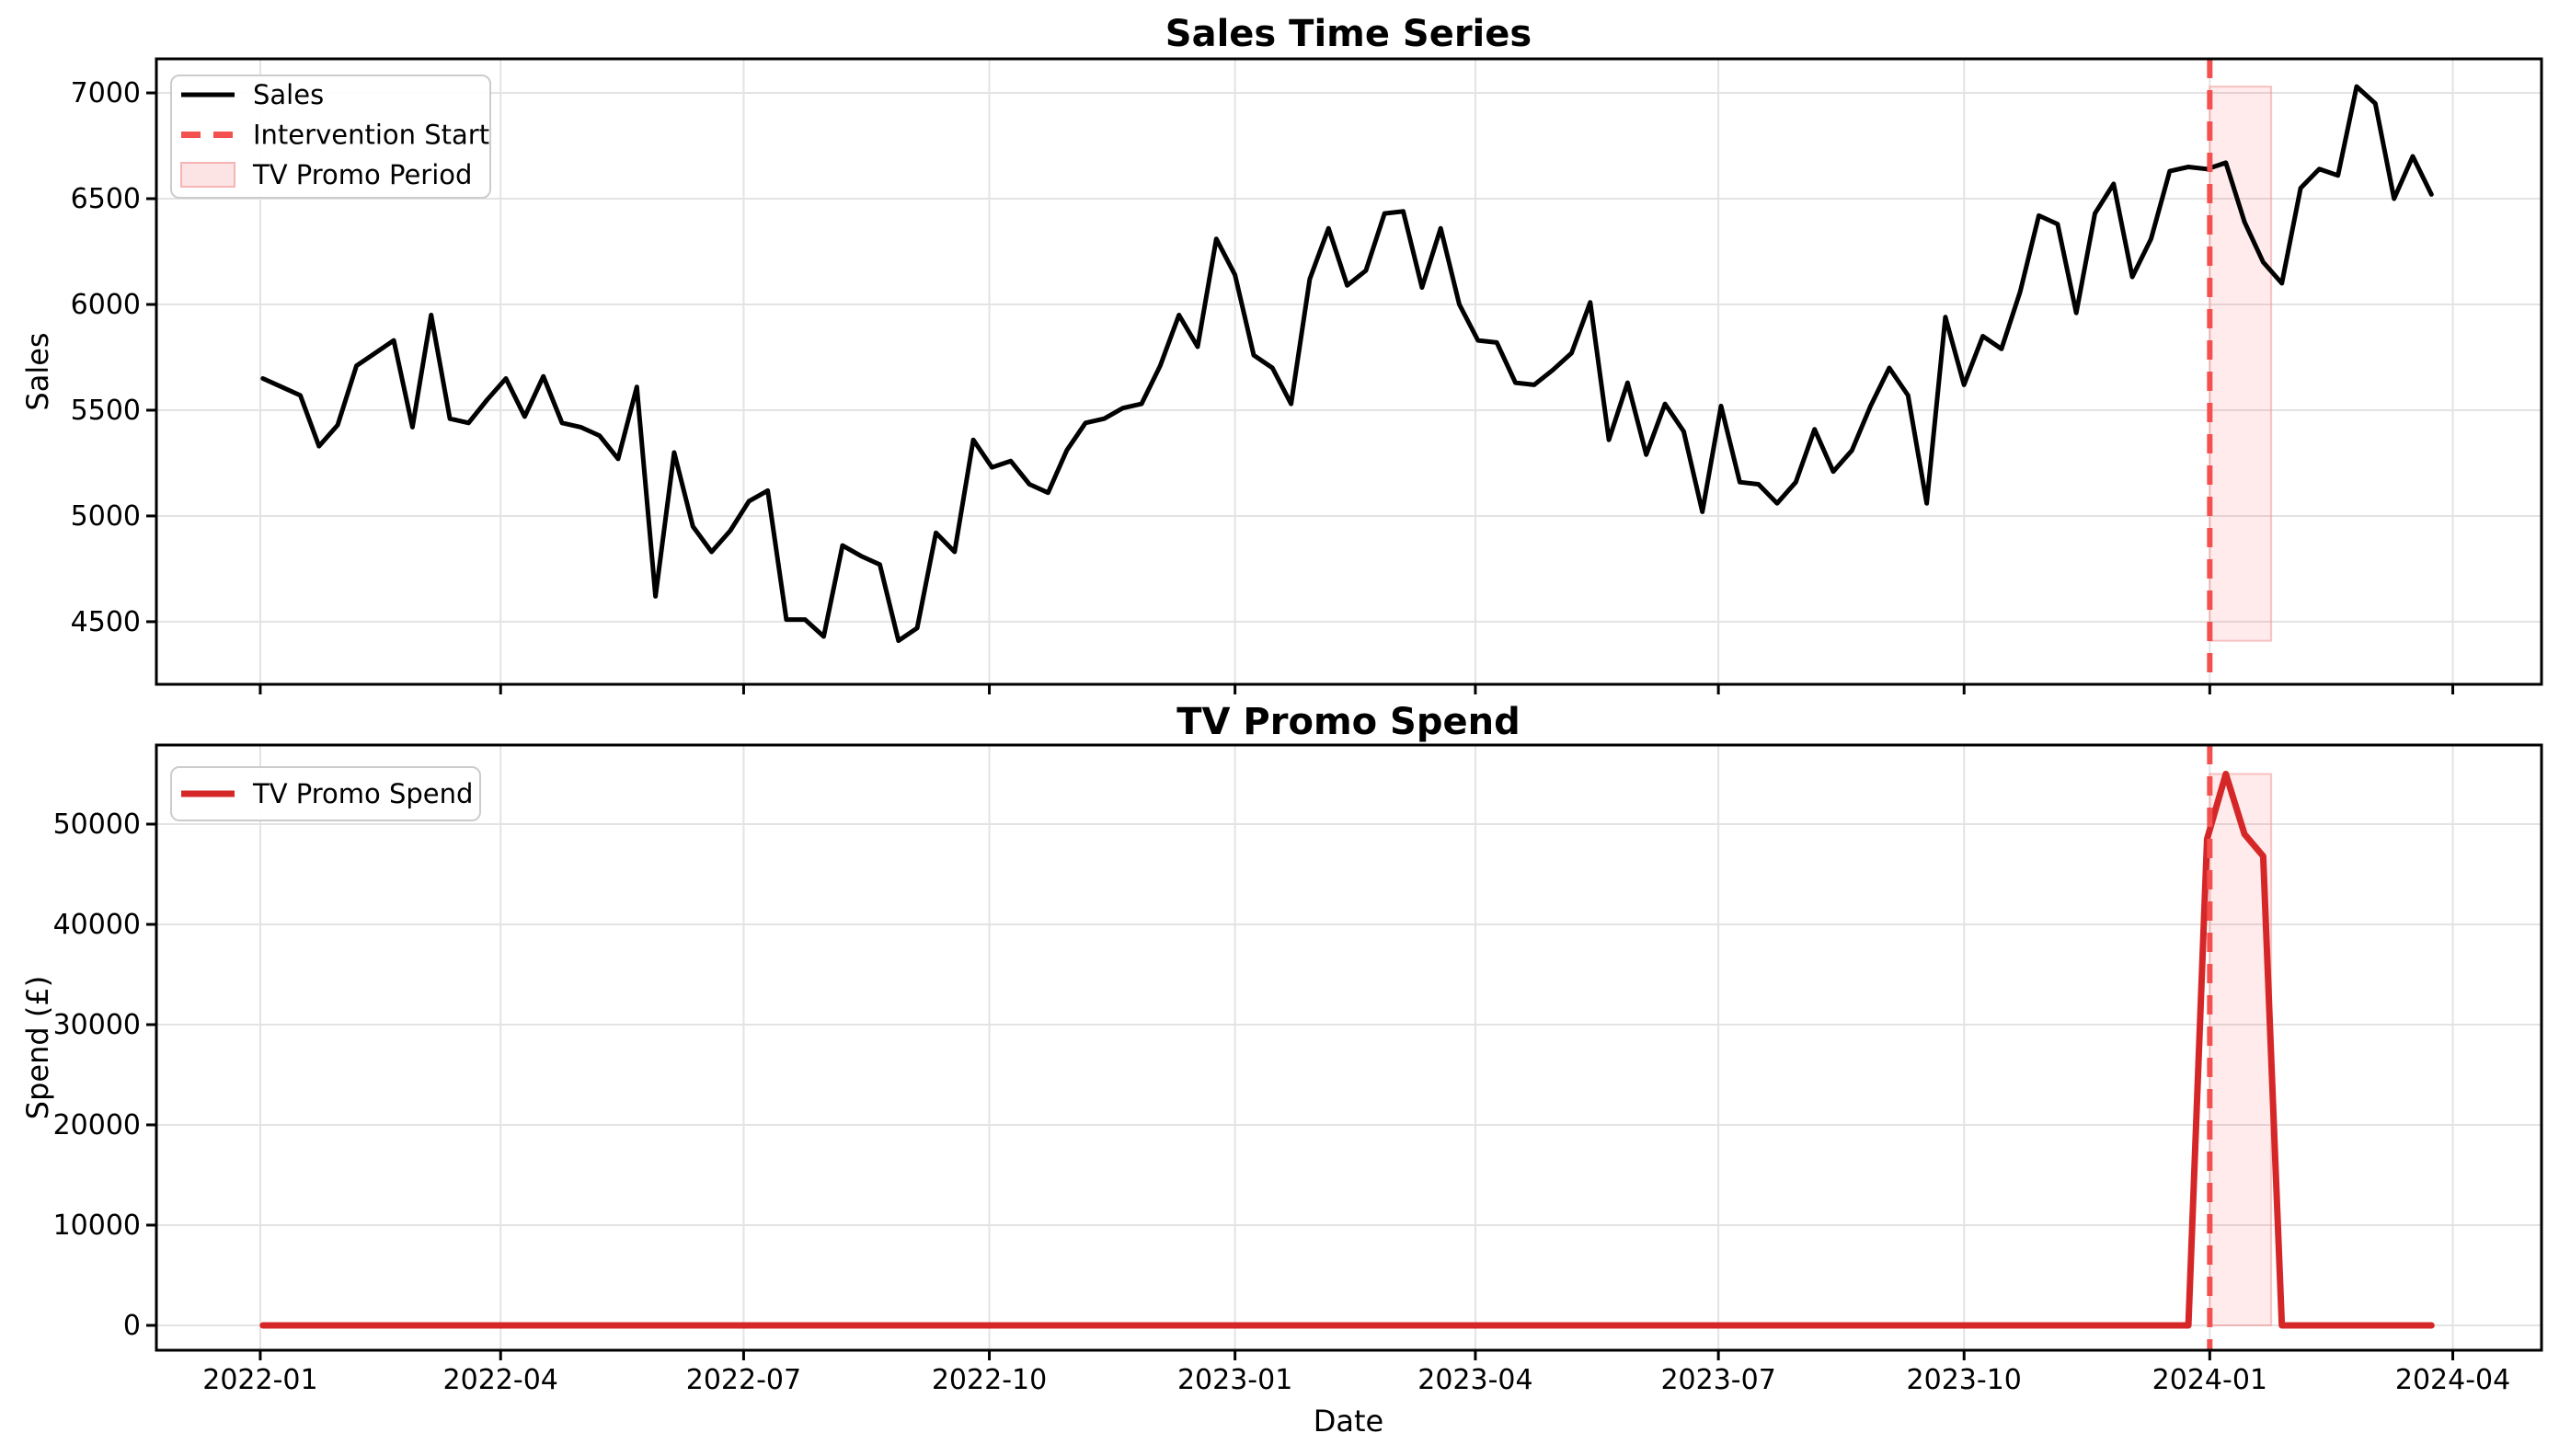  I want to click on spend-legend: TV Promo Spend, so click(325, 793).